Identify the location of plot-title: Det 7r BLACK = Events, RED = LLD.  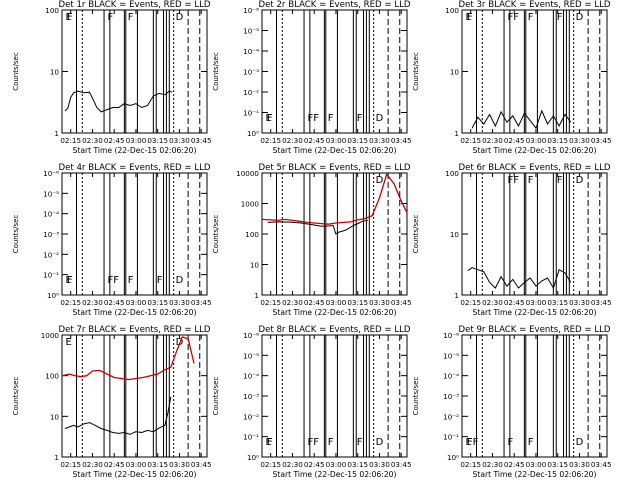
(134, 330).